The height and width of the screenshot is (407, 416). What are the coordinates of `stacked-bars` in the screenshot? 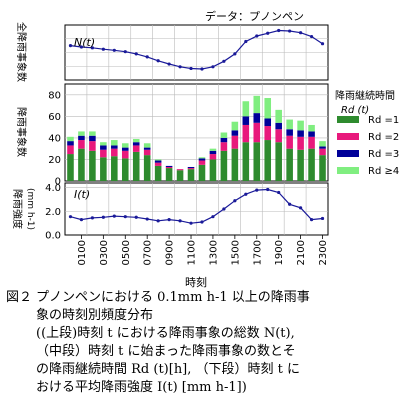 It's located at (196, 138).